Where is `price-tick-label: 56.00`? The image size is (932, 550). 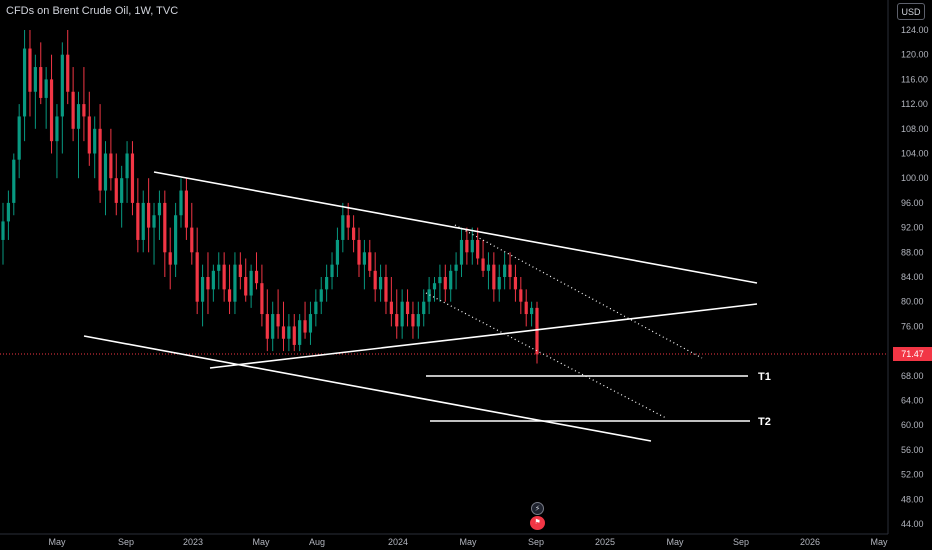
price-tick-label: 56.00 is located at coordinates (912, 450).